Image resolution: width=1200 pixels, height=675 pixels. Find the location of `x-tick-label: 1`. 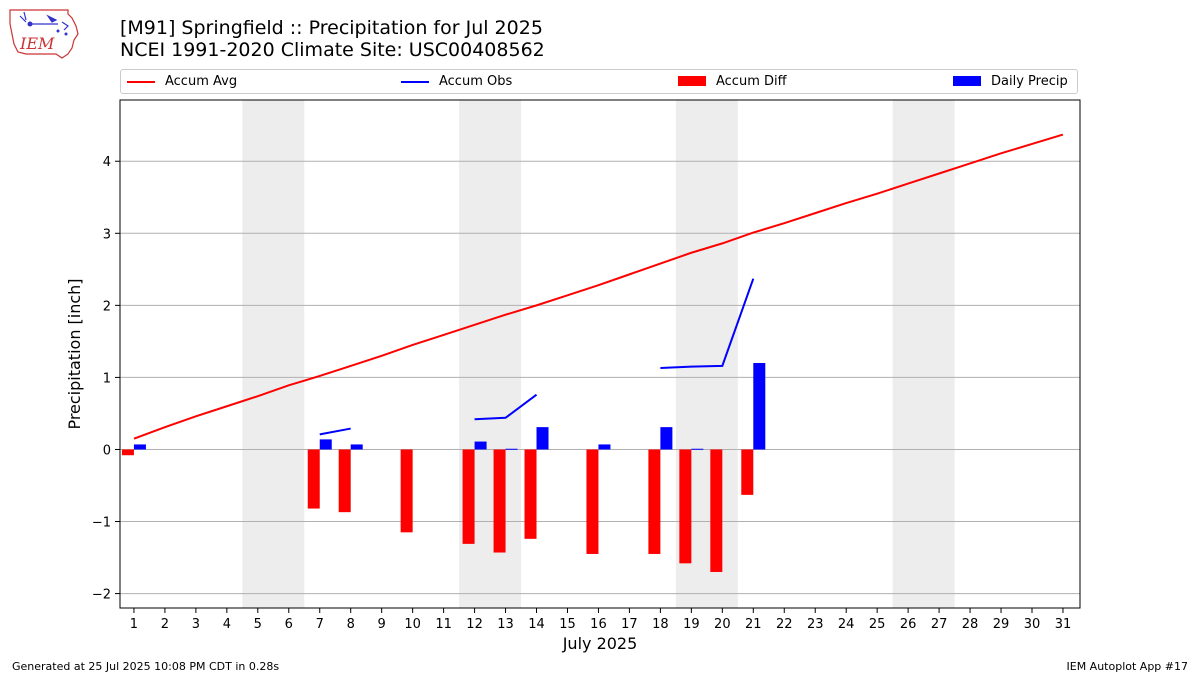

x-tick-label: 1 is located at coordinates (134, 624).